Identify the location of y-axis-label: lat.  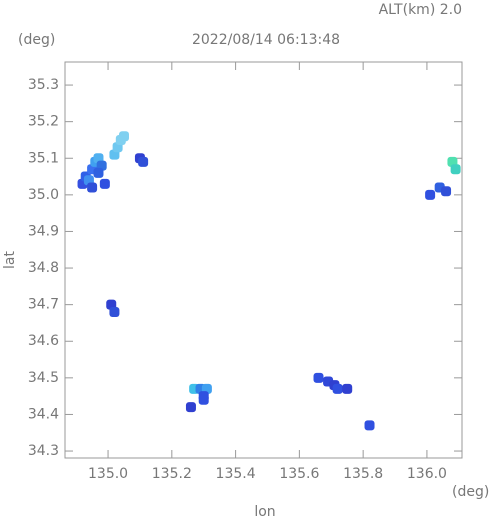
(10, 260).